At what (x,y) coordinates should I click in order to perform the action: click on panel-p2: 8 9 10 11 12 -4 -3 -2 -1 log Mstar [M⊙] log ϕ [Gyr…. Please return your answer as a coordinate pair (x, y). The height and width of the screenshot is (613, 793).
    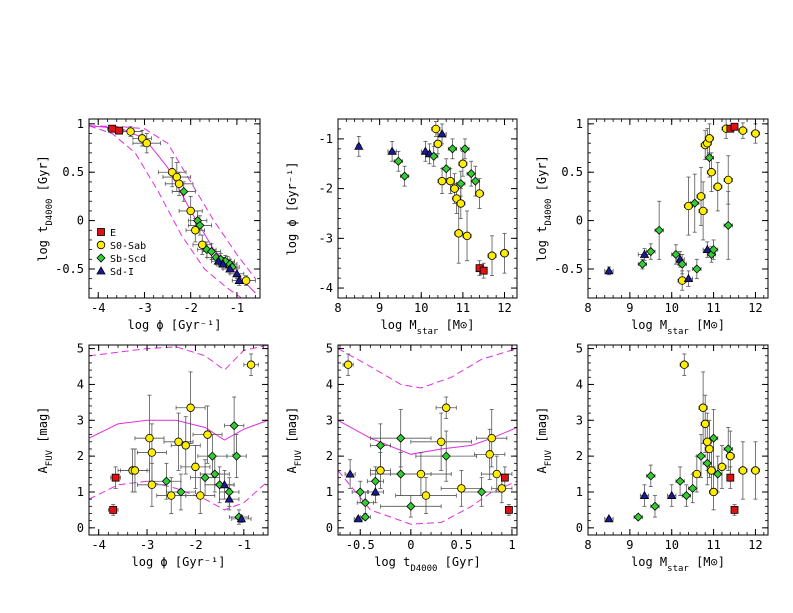
    Looking at the image, I should click on (401, 227).